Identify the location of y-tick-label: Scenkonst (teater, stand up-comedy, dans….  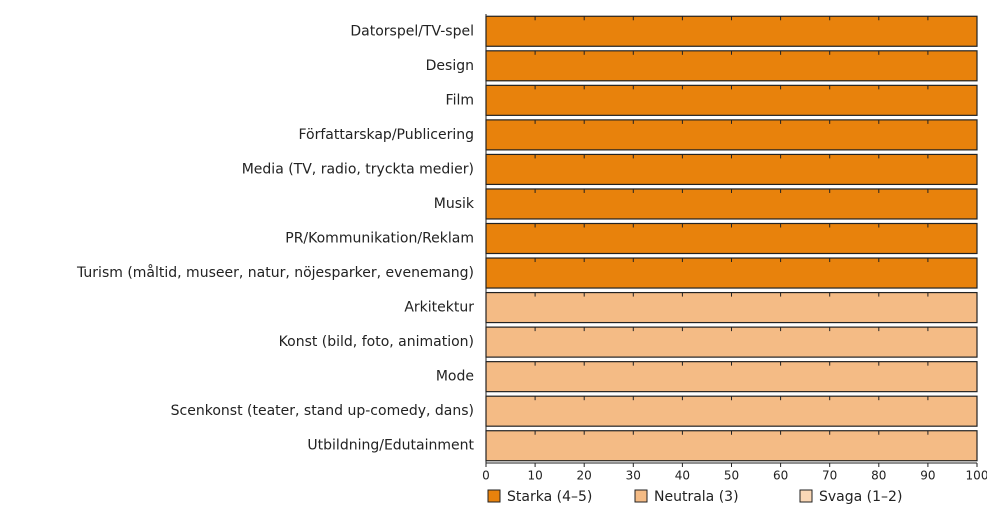
(322, 411).